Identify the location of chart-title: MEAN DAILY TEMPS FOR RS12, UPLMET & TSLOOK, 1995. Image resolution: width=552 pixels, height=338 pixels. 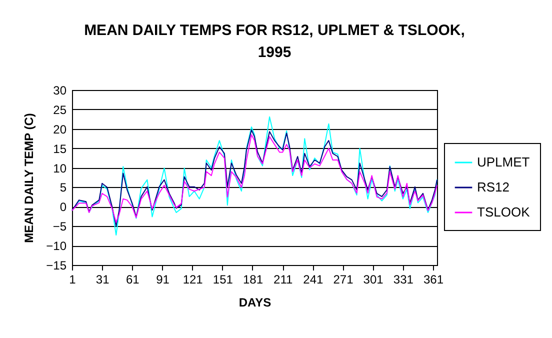
(274, 41).